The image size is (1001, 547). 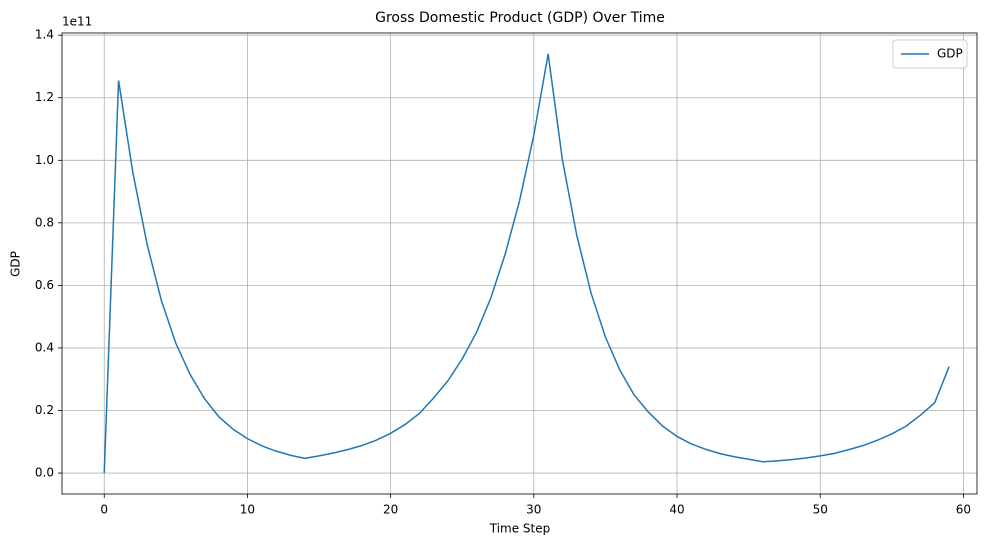 I want to click on legend-box, so click(x=930, y=54).